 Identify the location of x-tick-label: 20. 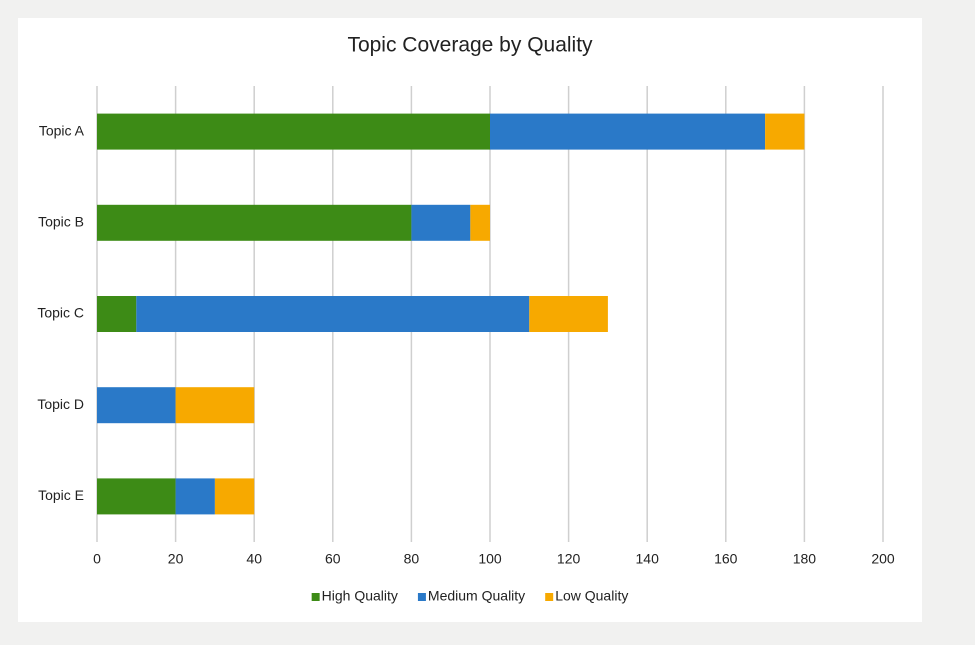
(176, 559).